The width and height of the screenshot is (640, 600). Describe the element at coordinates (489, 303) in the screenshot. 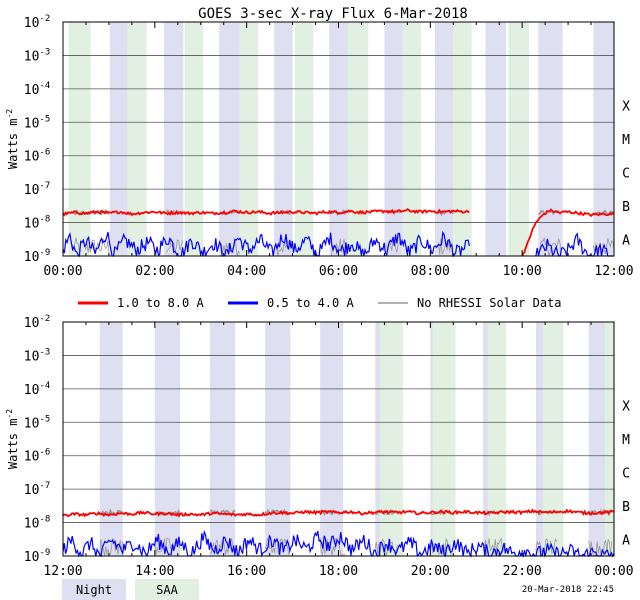

I see `legend-none-label: No RHESSI Solar Data` at that location.